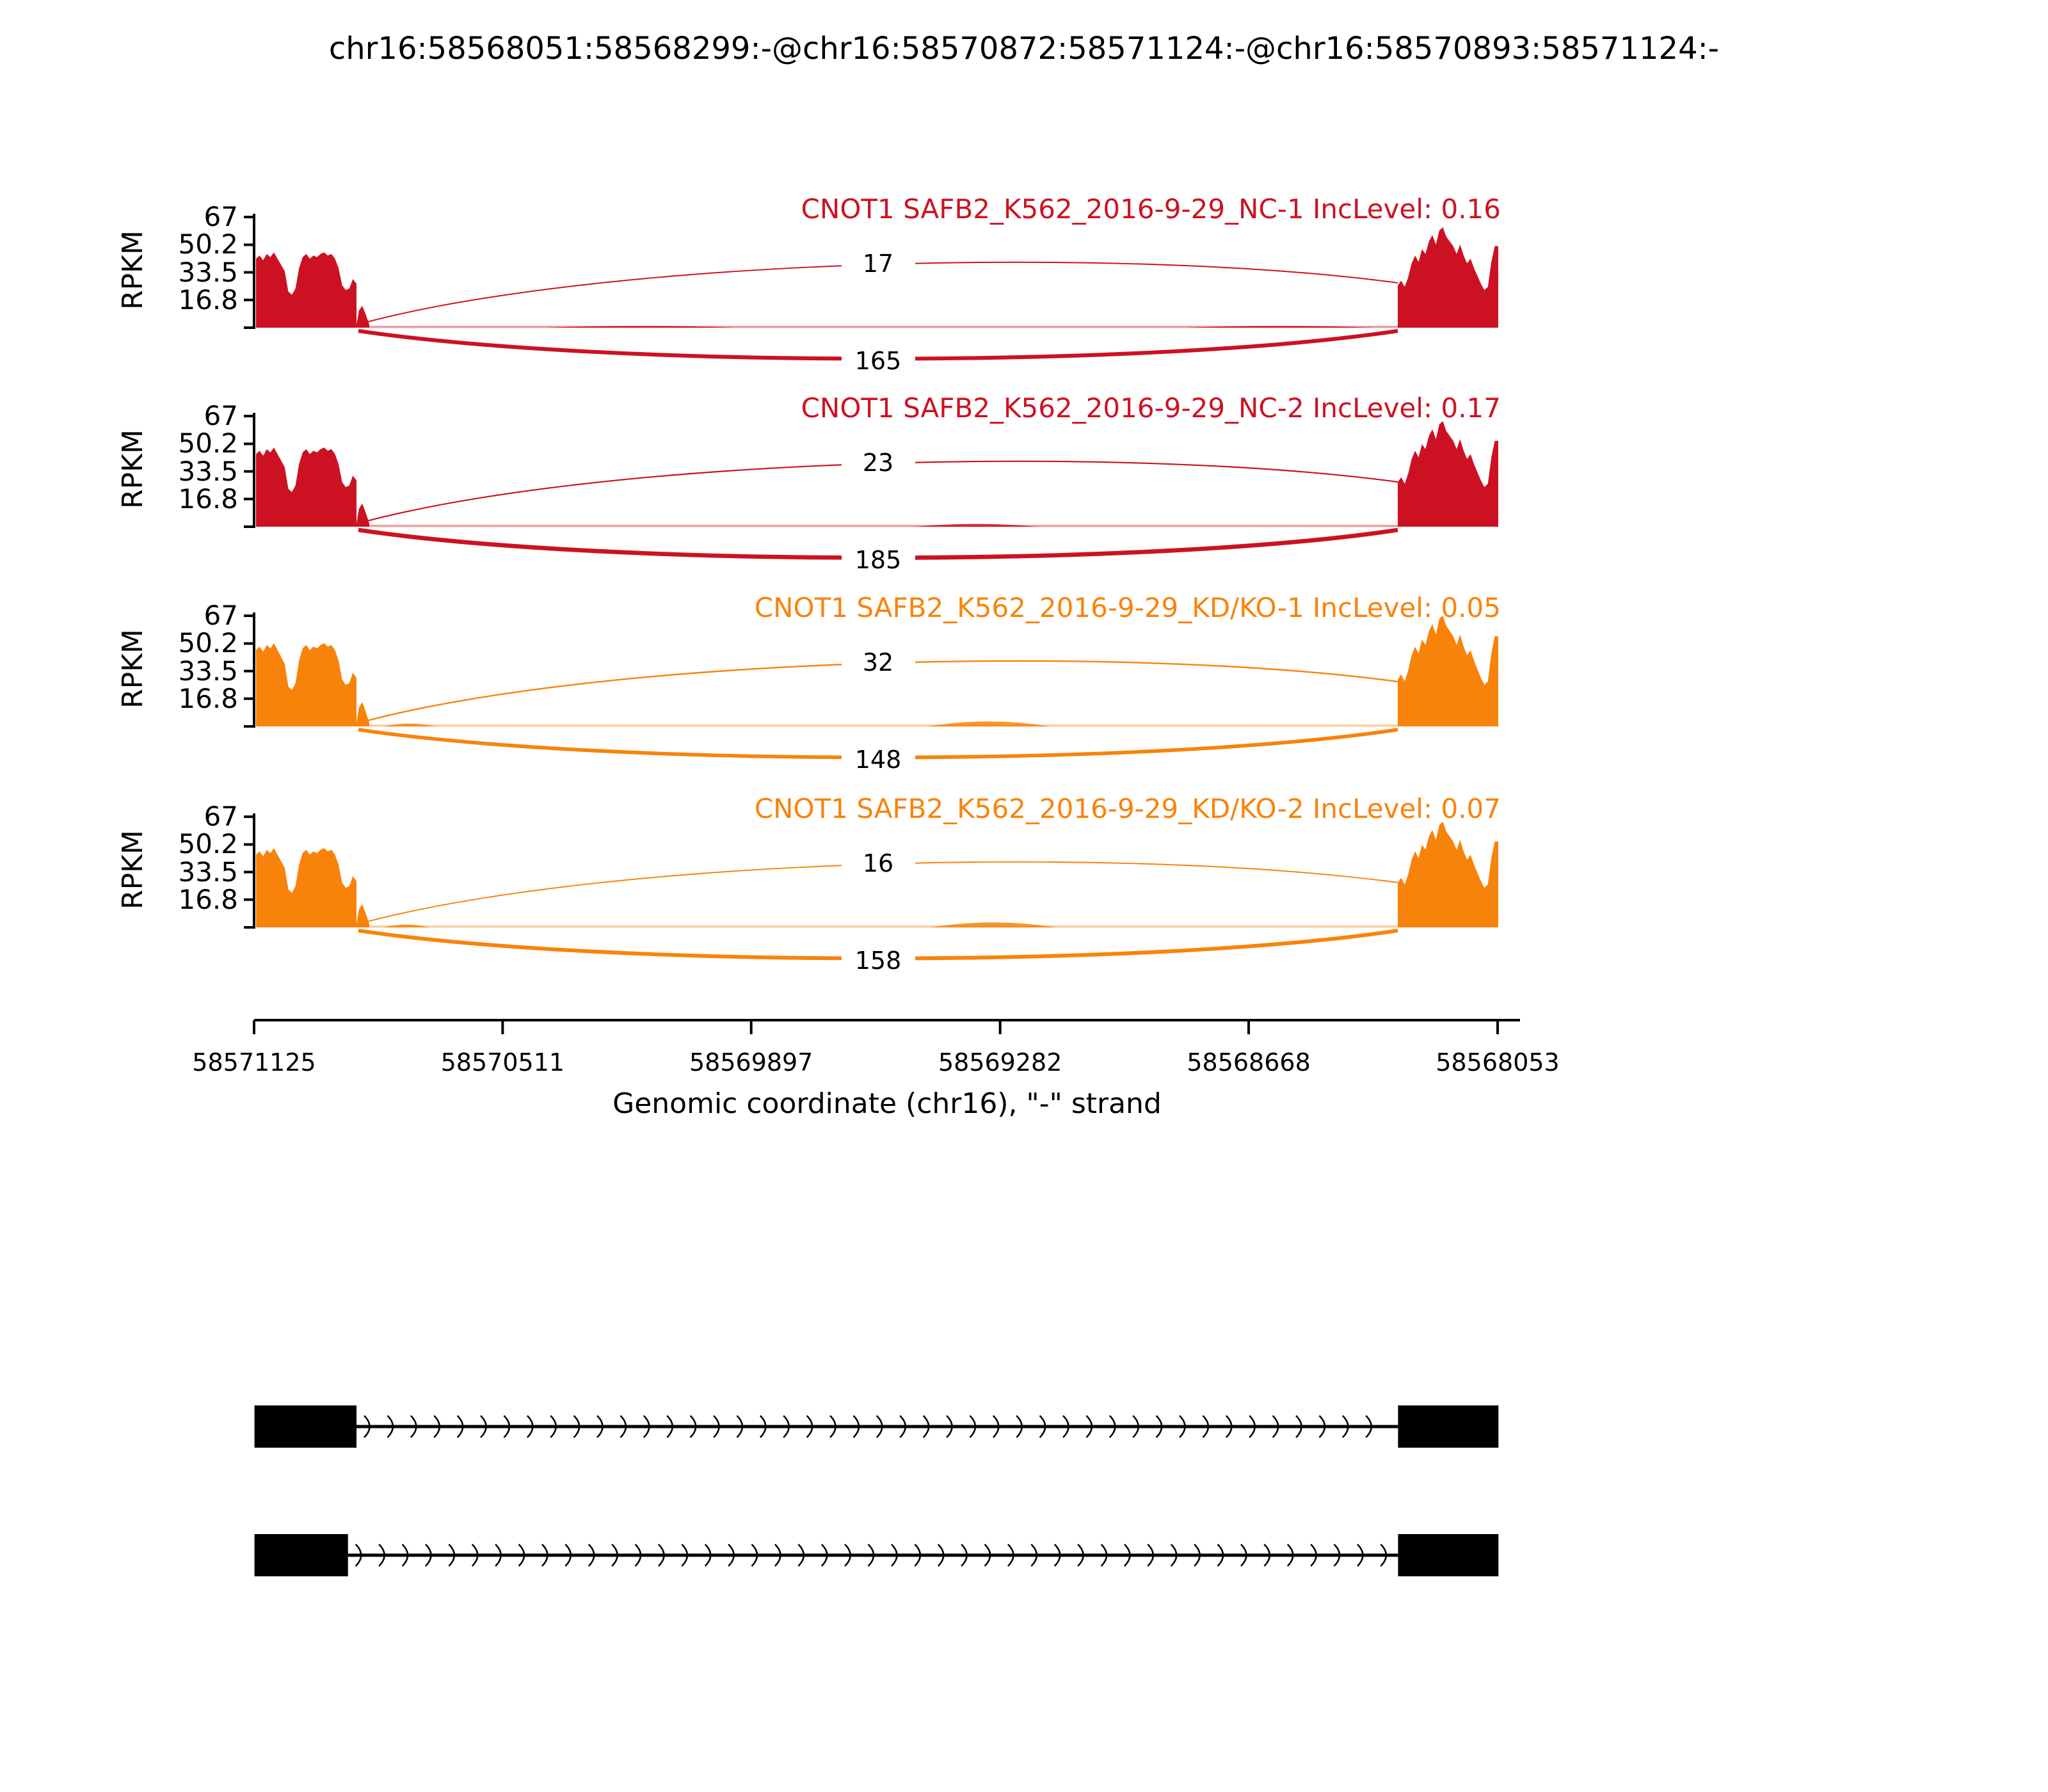 The image size is (2048, 1792). I want to click on x-axis-title: Genomic coordinate (chr16), "-" strand, so click(887, 1103).